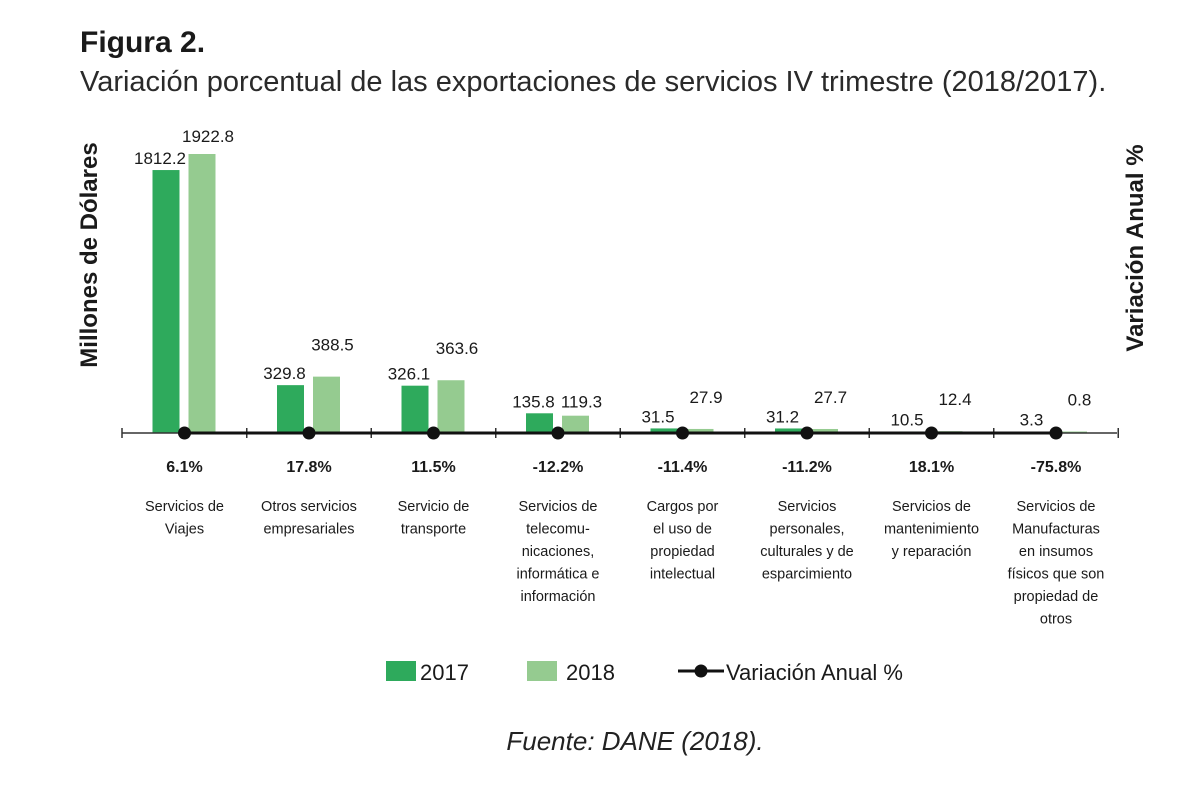 The width and height of the screenshot is (1200, 800). What do you see at coordinates (644, 672) in the screenshot?
I see `legend: 2017 2018 Variación Anual %` at bounding box center [644, 672].